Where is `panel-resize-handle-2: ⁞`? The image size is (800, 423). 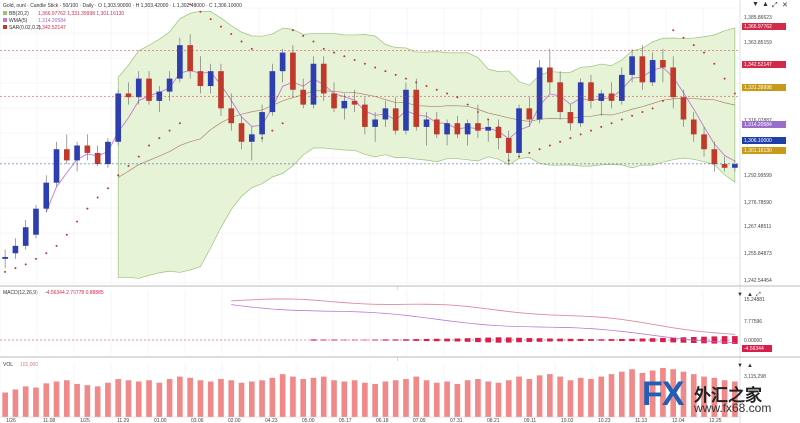 panel-resize-handle-2: ⁞ is located at coordinates (397, 360).